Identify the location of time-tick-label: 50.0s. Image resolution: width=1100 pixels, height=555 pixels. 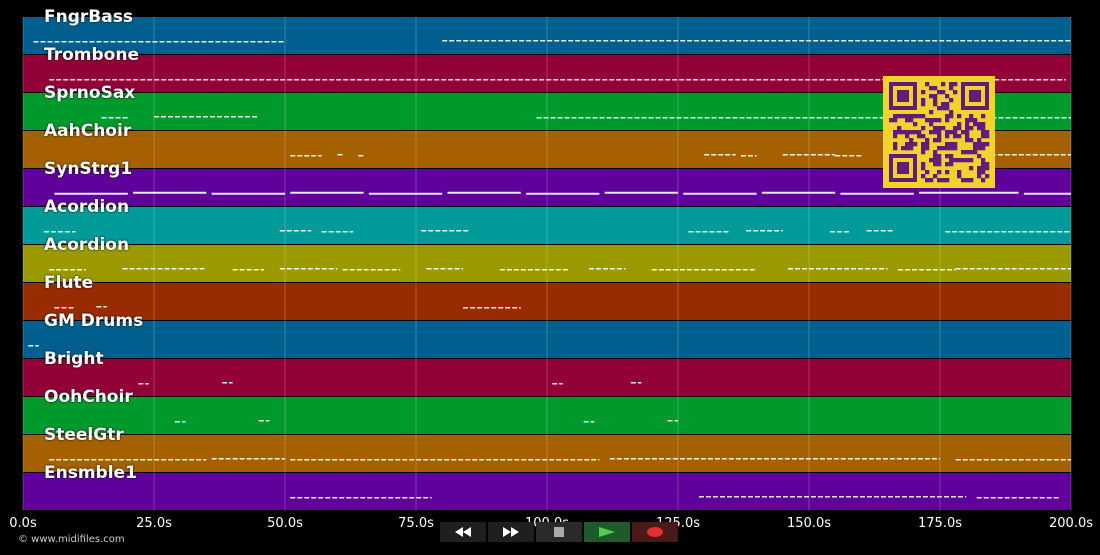
(285, 523).